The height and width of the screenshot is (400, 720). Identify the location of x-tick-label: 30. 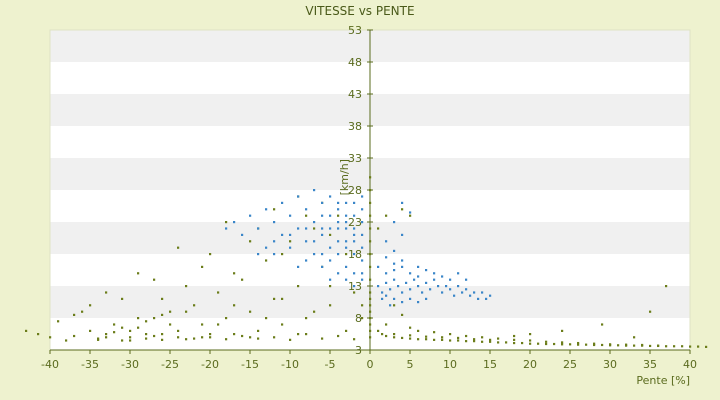
(610, 364).